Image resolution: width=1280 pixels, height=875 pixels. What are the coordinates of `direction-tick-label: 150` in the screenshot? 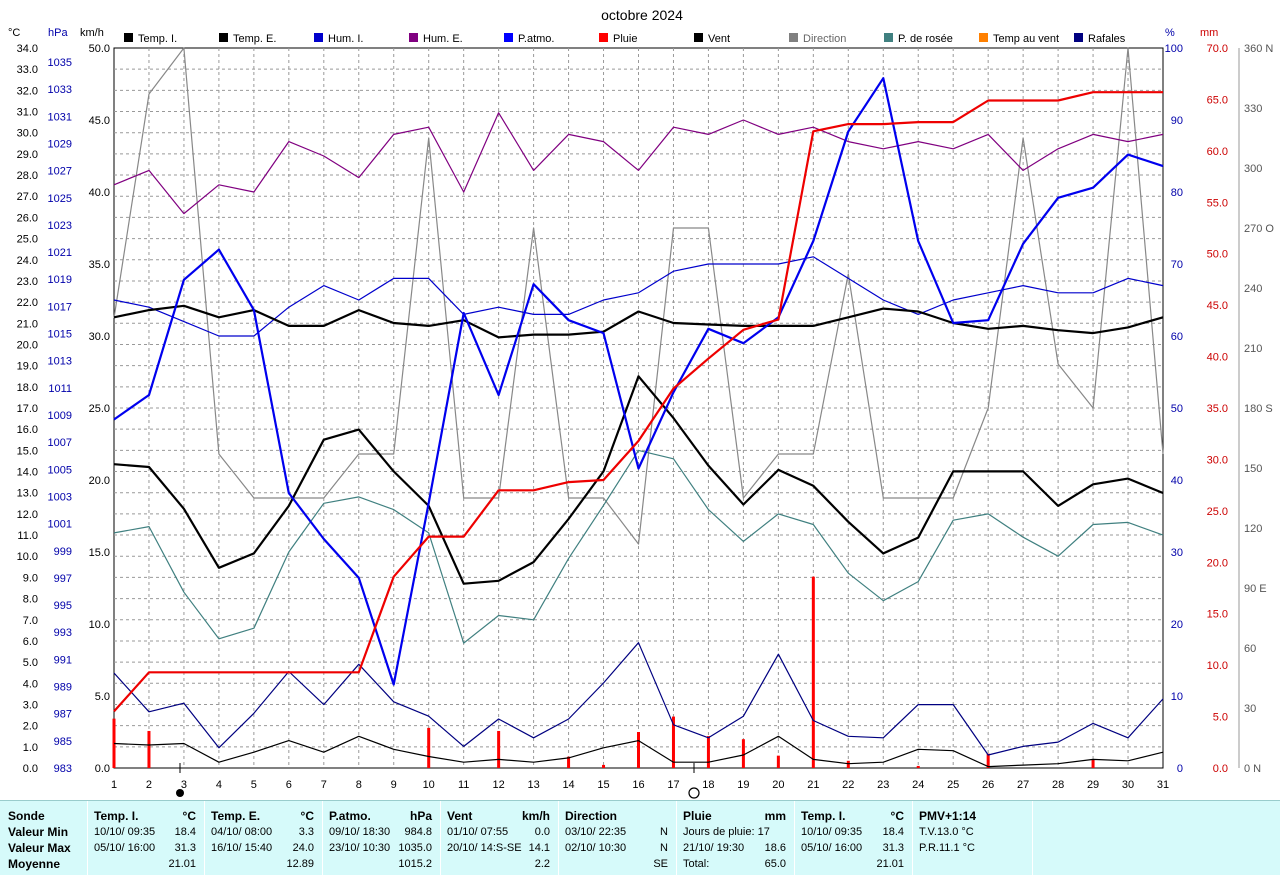 It's located at (1253, 469).